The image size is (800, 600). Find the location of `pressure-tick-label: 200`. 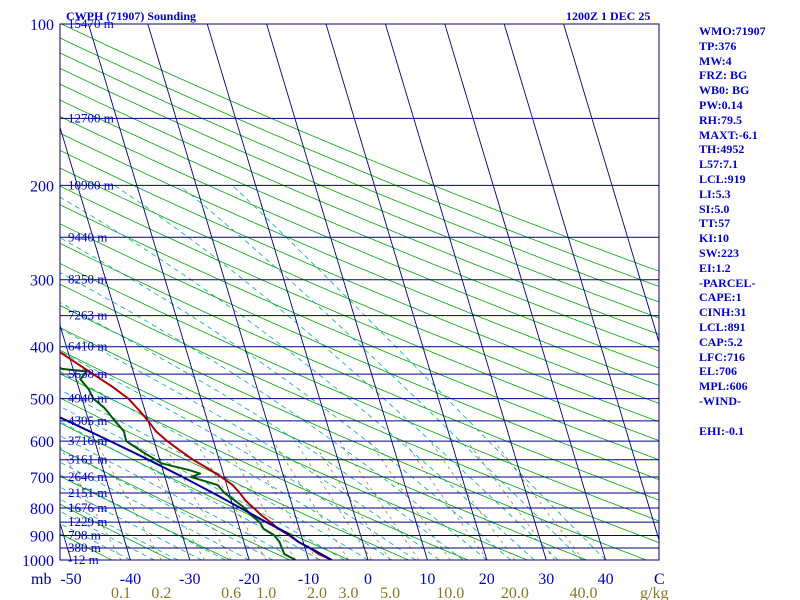

pressure-tick-label: 200 is located at coordinates (42, 186).